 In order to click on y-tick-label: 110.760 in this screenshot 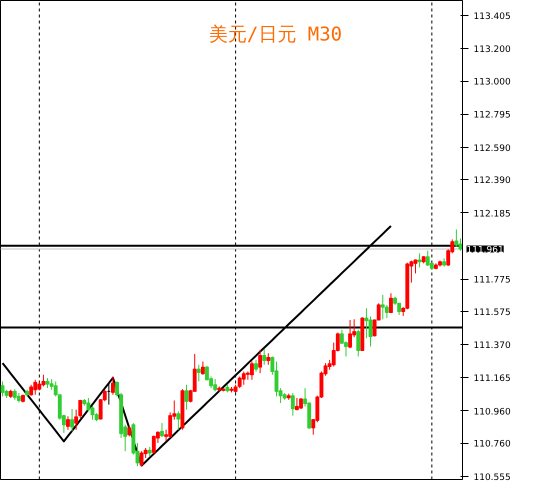, I will do `click(492, 445)`.